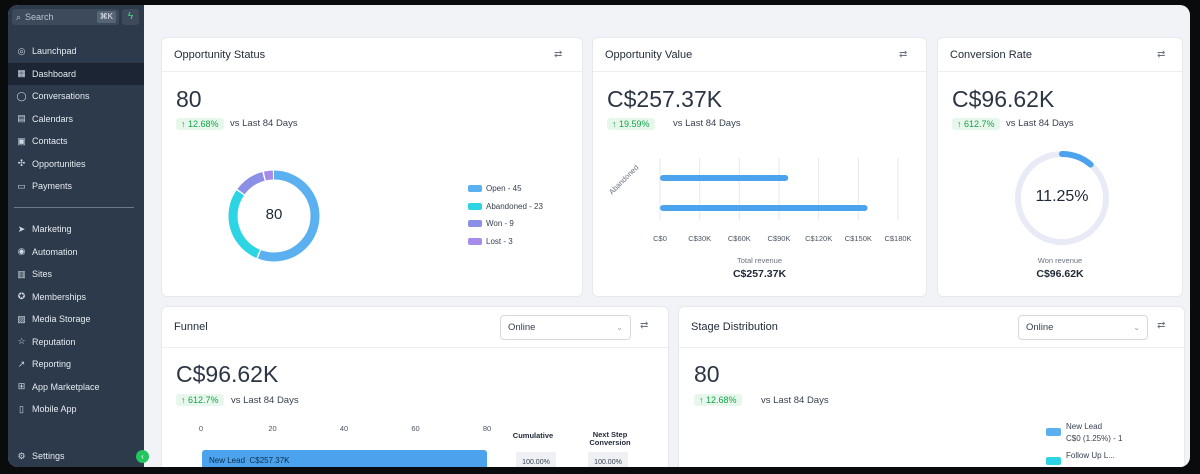 Image resolution: width=1200 pixels, height=474 pixels. I want to click on sidebar-item-dashboard: ▦ Dashboard, so click(76, 73).